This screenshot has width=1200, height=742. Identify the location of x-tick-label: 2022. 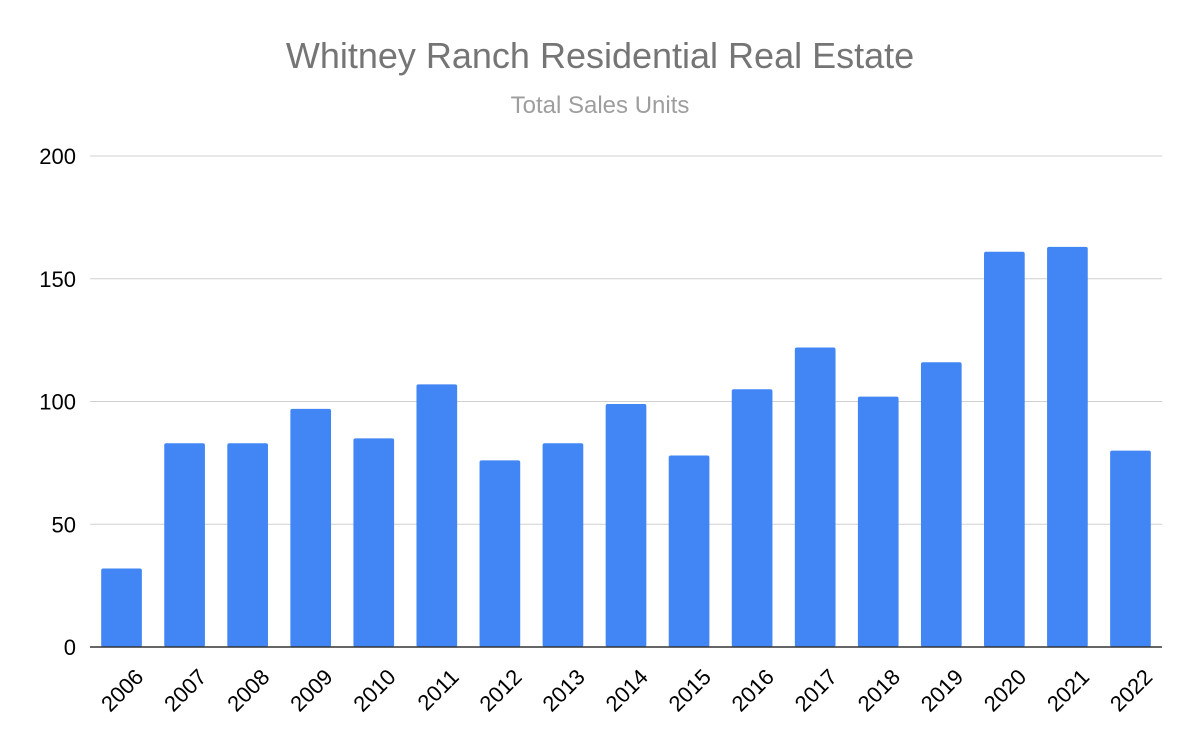
(1131, 690).